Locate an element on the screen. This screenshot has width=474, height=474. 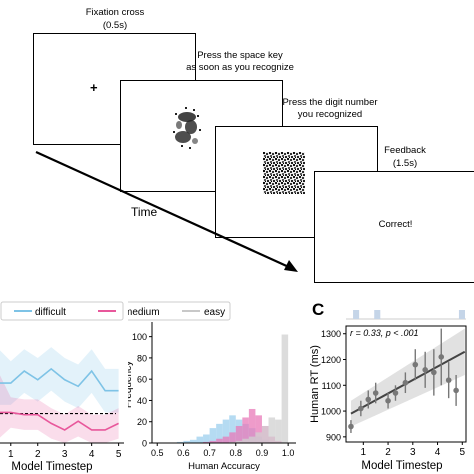
feedback-screen: Correct! is located at coordinates (394, 227).